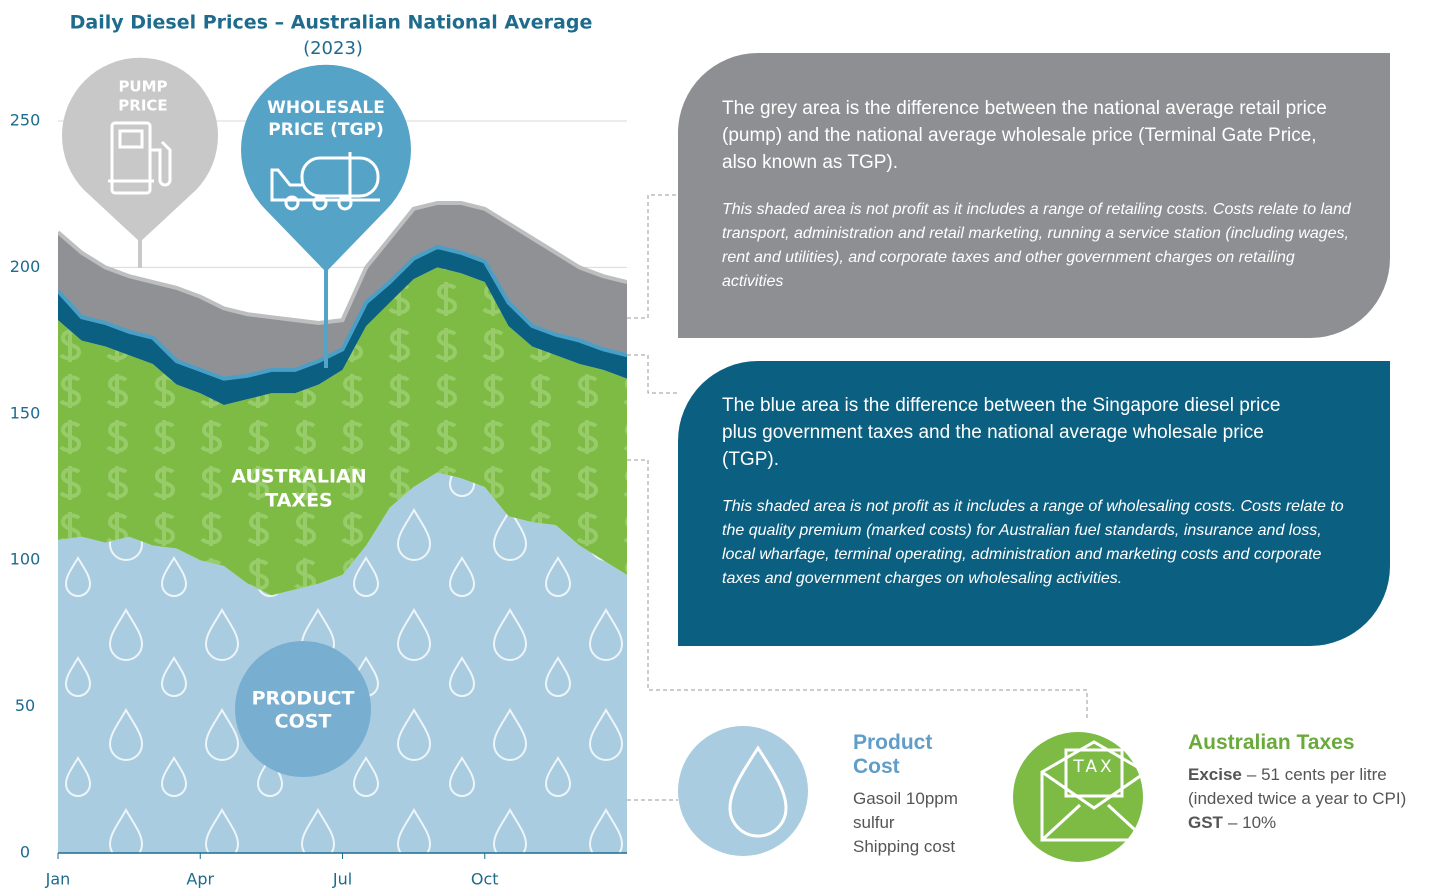  I want to click on legend-line: GST – 10%, so click(1308, 823).